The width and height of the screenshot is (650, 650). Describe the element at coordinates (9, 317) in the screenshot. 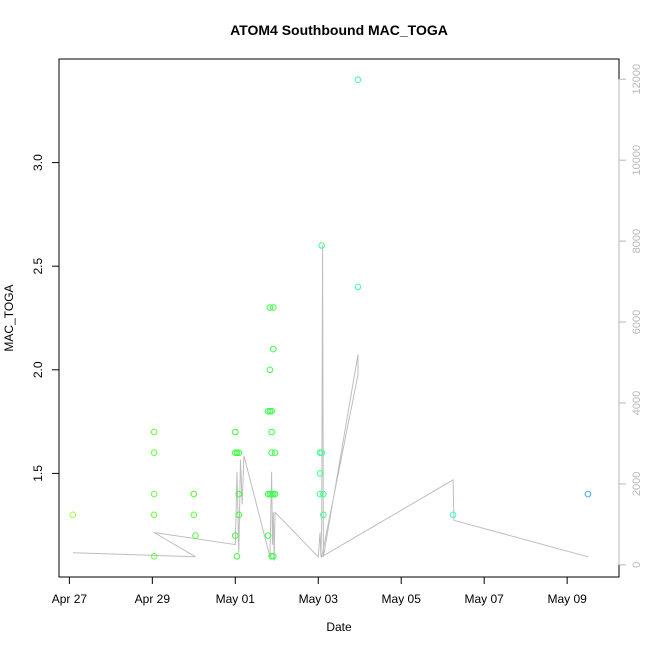

I see `y-axis-label: MAC_TOGA` at that location.